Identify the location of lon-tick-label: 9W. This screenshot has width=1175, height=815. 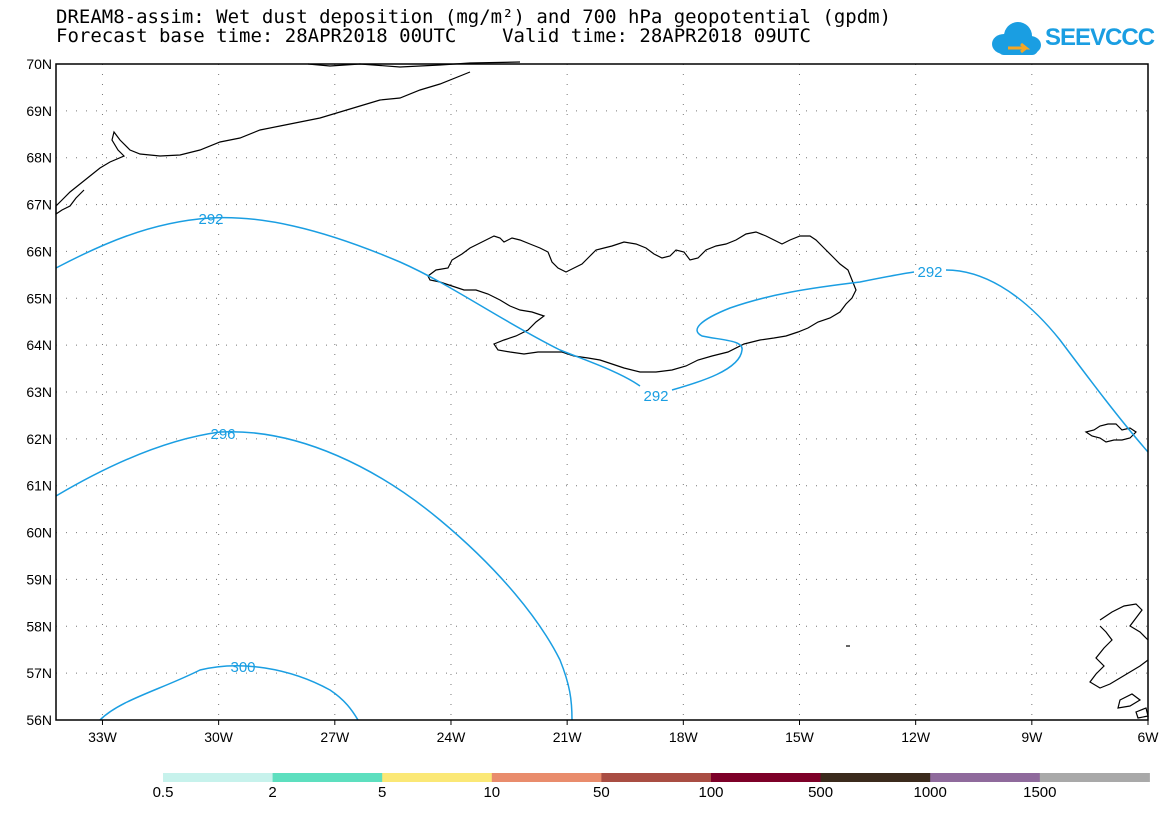
(1032, 737).